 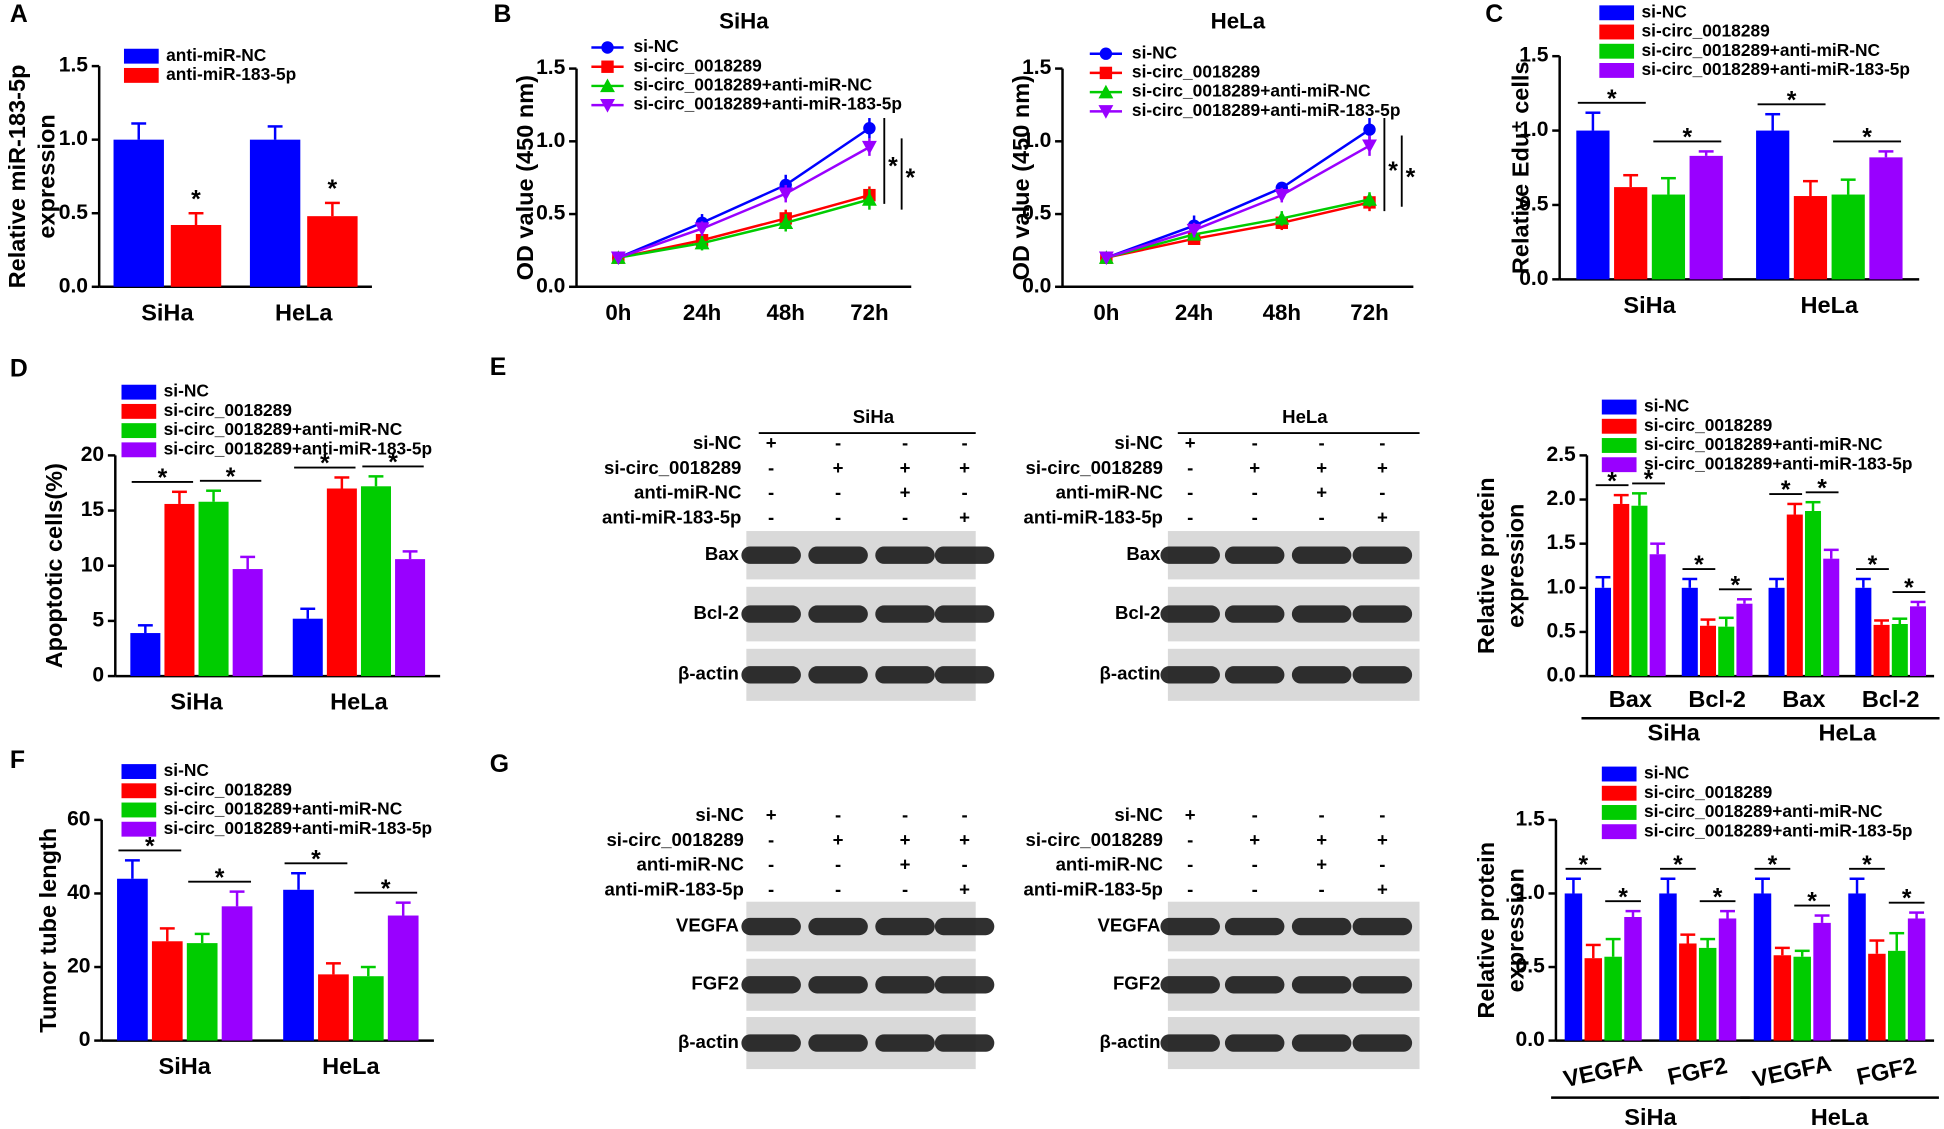 What do you see at coordinates (78, 892) in the screenshot?
I see `y-tick-label: 40` at bounding box center [78, 892].